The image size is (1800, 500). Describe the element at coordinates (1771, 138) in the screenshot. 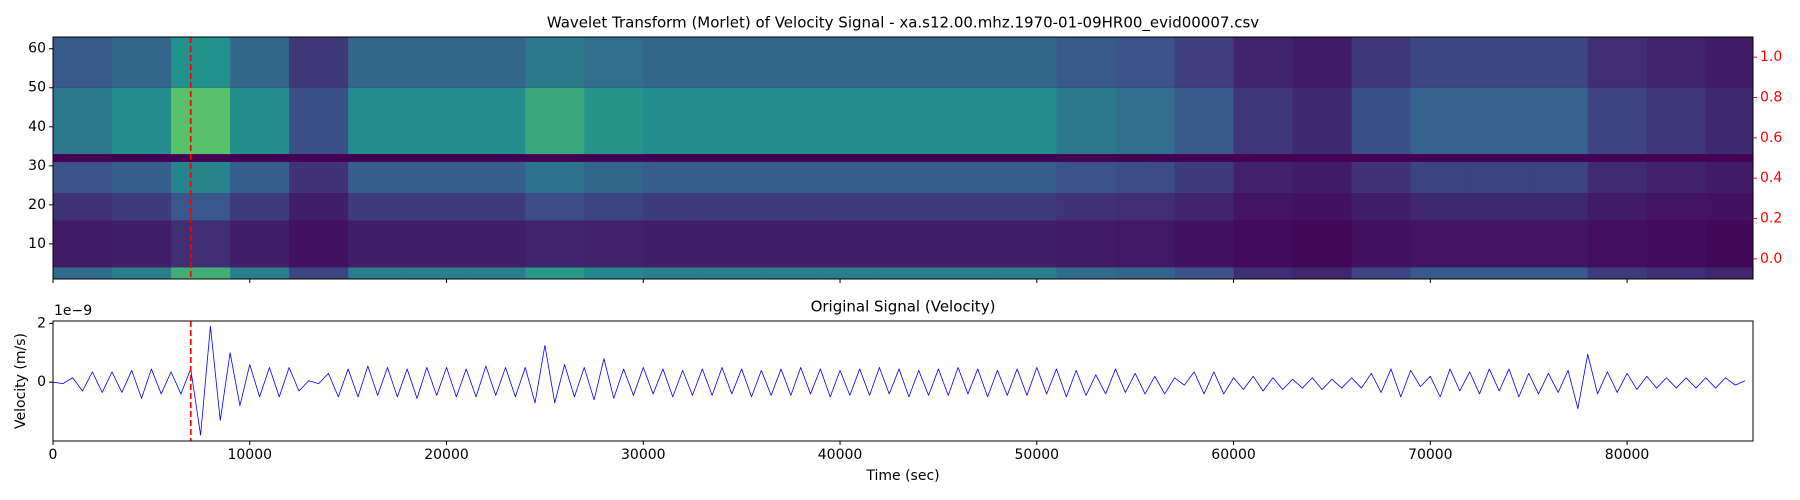

I see `y2-tick-label: 0.6` at that location.